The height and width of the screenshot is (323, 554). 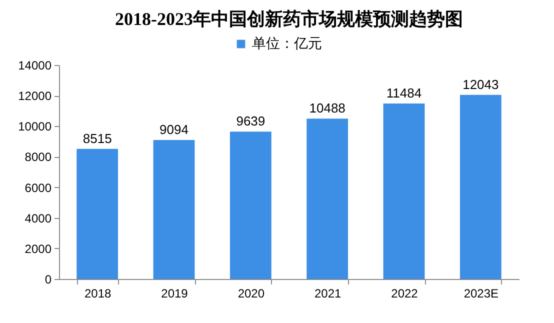 I want to click on x-tick-label: 2018, so click(x=98, y=293).